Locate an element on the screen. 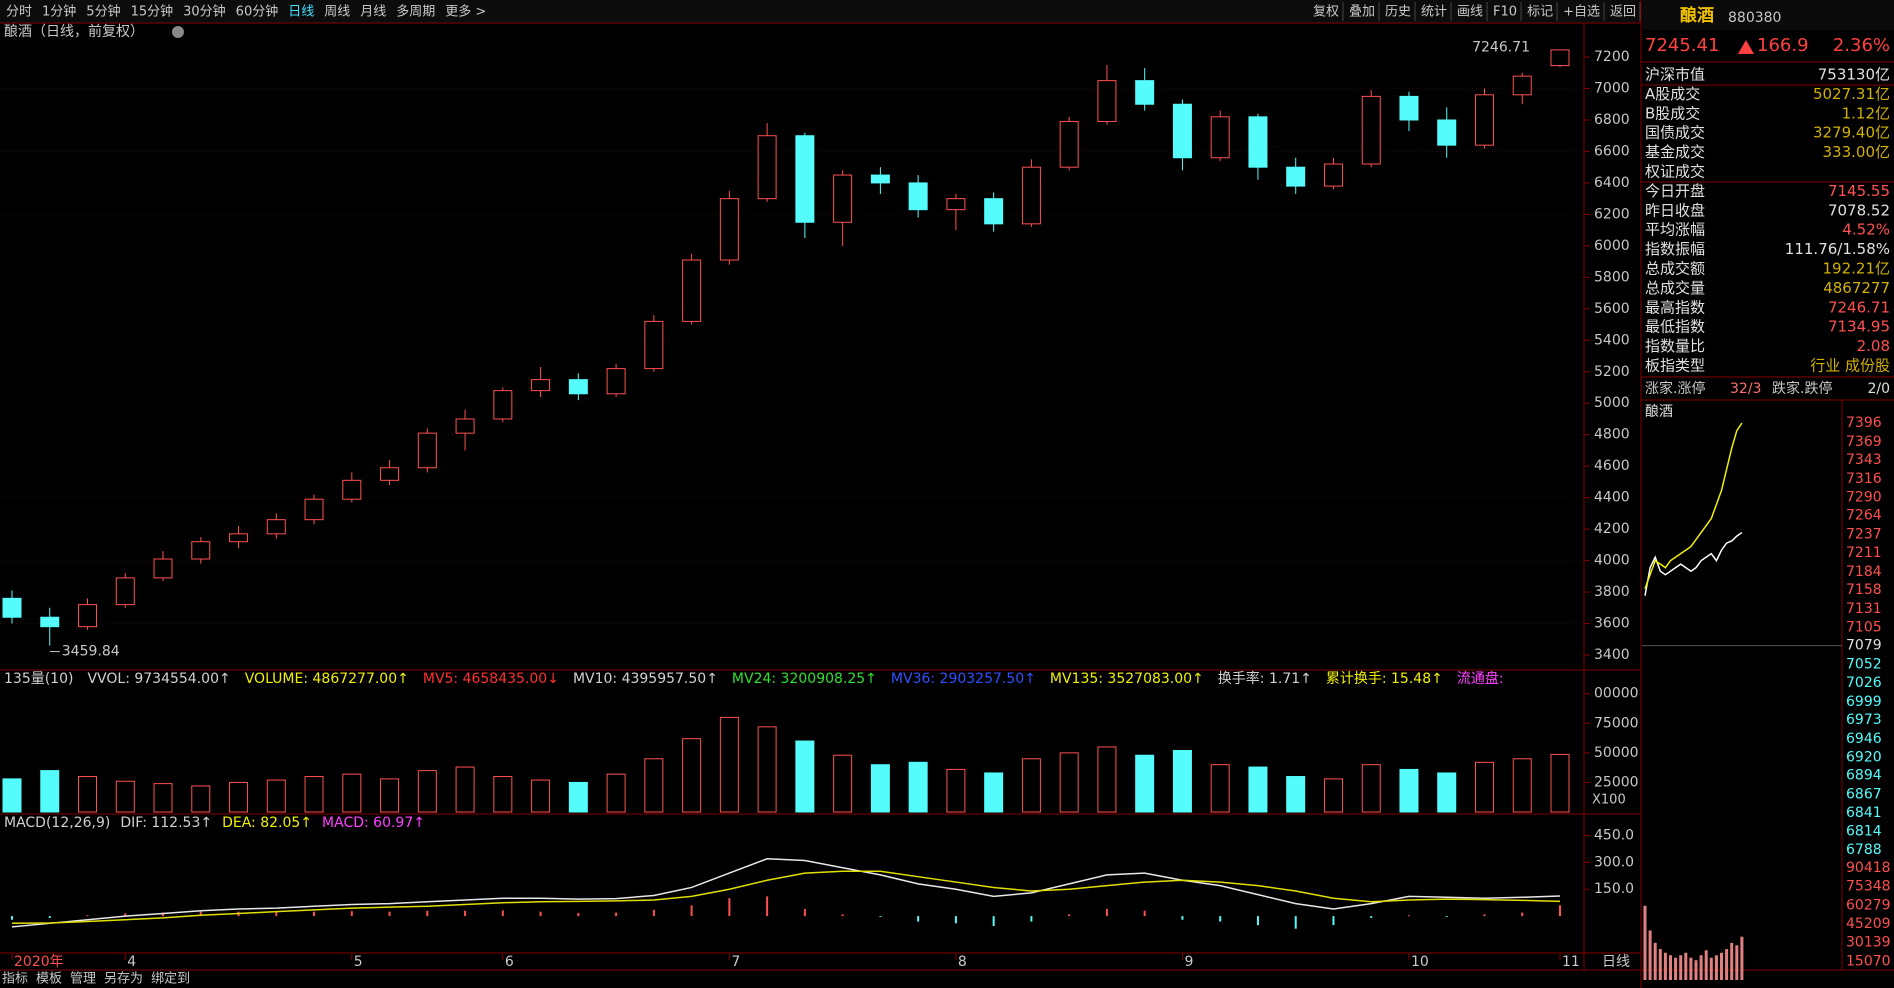 Image resolution: width=1894 pixels, height=988 pixels. tool-button: F10 is located at coordinates (1505, 12).